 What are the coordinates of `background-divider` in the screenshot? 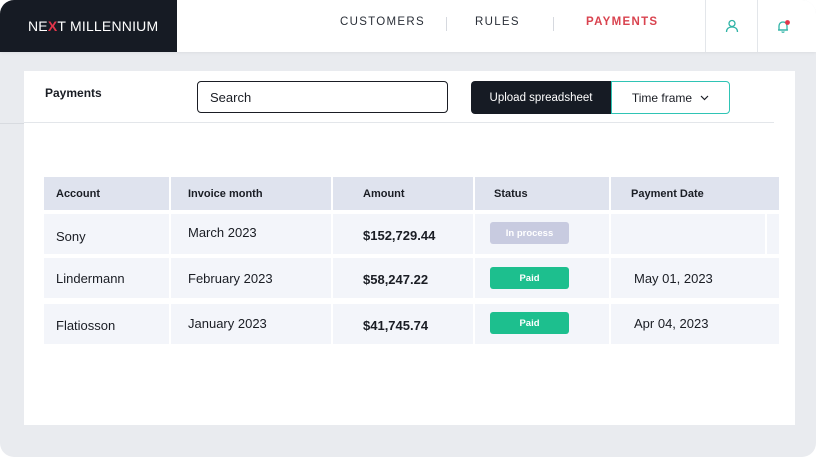 It's located at (12, 123).